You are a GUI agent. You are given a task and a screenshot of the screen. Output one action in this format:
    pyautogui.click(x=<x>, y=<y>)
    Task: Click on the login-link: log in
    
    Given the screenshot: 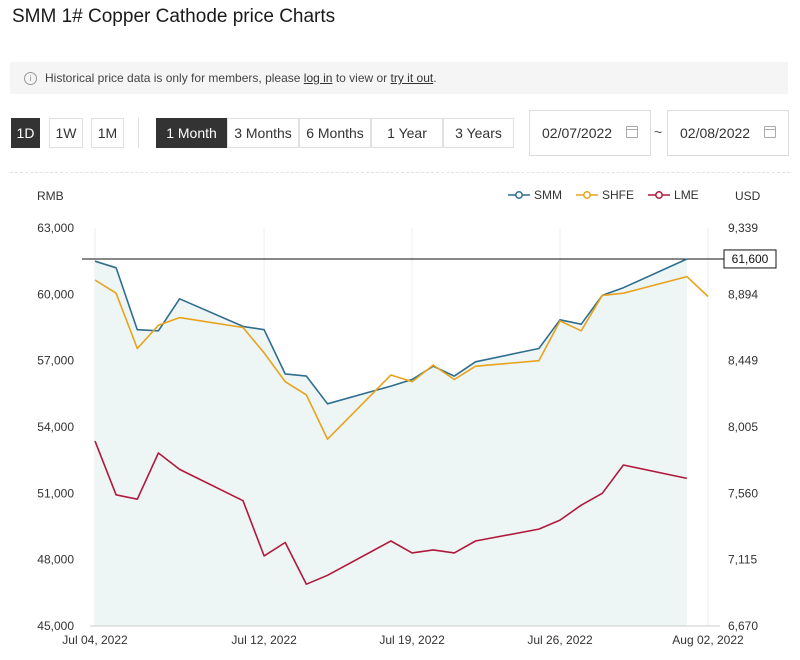 What is the action you would take?
    pyautogui.click(x=318, y=78)
    